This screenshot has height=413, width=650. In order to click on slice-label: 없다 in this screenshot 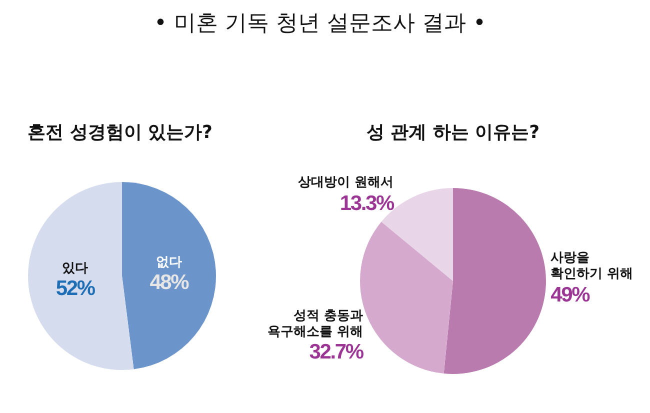, I will do `click(168, 263)`.